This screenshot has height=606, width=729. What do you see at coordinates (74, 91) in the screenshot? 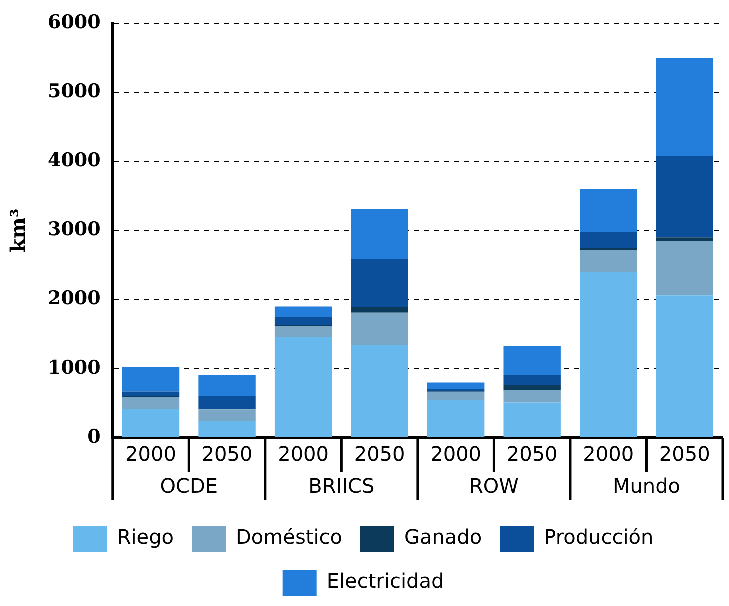
I see `y-tick-label: 5000` at bounding box center [74, 91].